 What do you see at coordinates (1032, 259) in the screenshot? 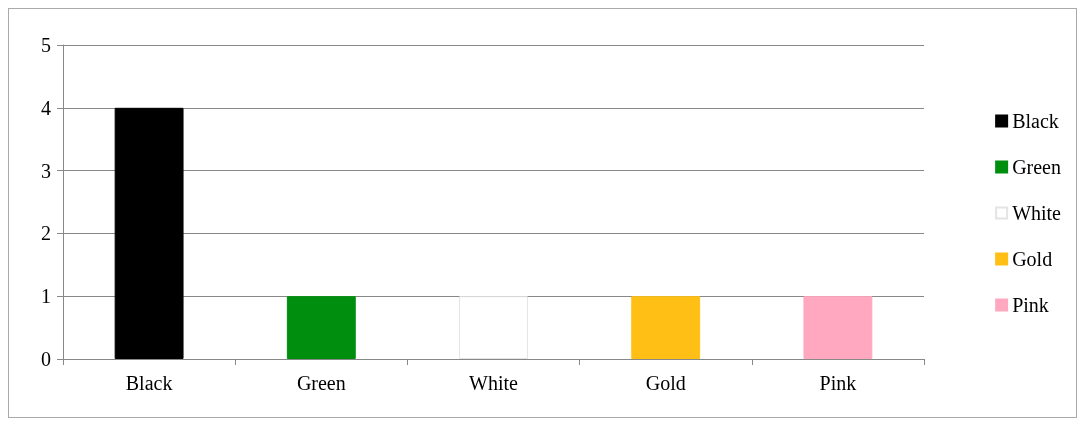
I see `legend-label: Gold` at bounding box center [1032, 259].